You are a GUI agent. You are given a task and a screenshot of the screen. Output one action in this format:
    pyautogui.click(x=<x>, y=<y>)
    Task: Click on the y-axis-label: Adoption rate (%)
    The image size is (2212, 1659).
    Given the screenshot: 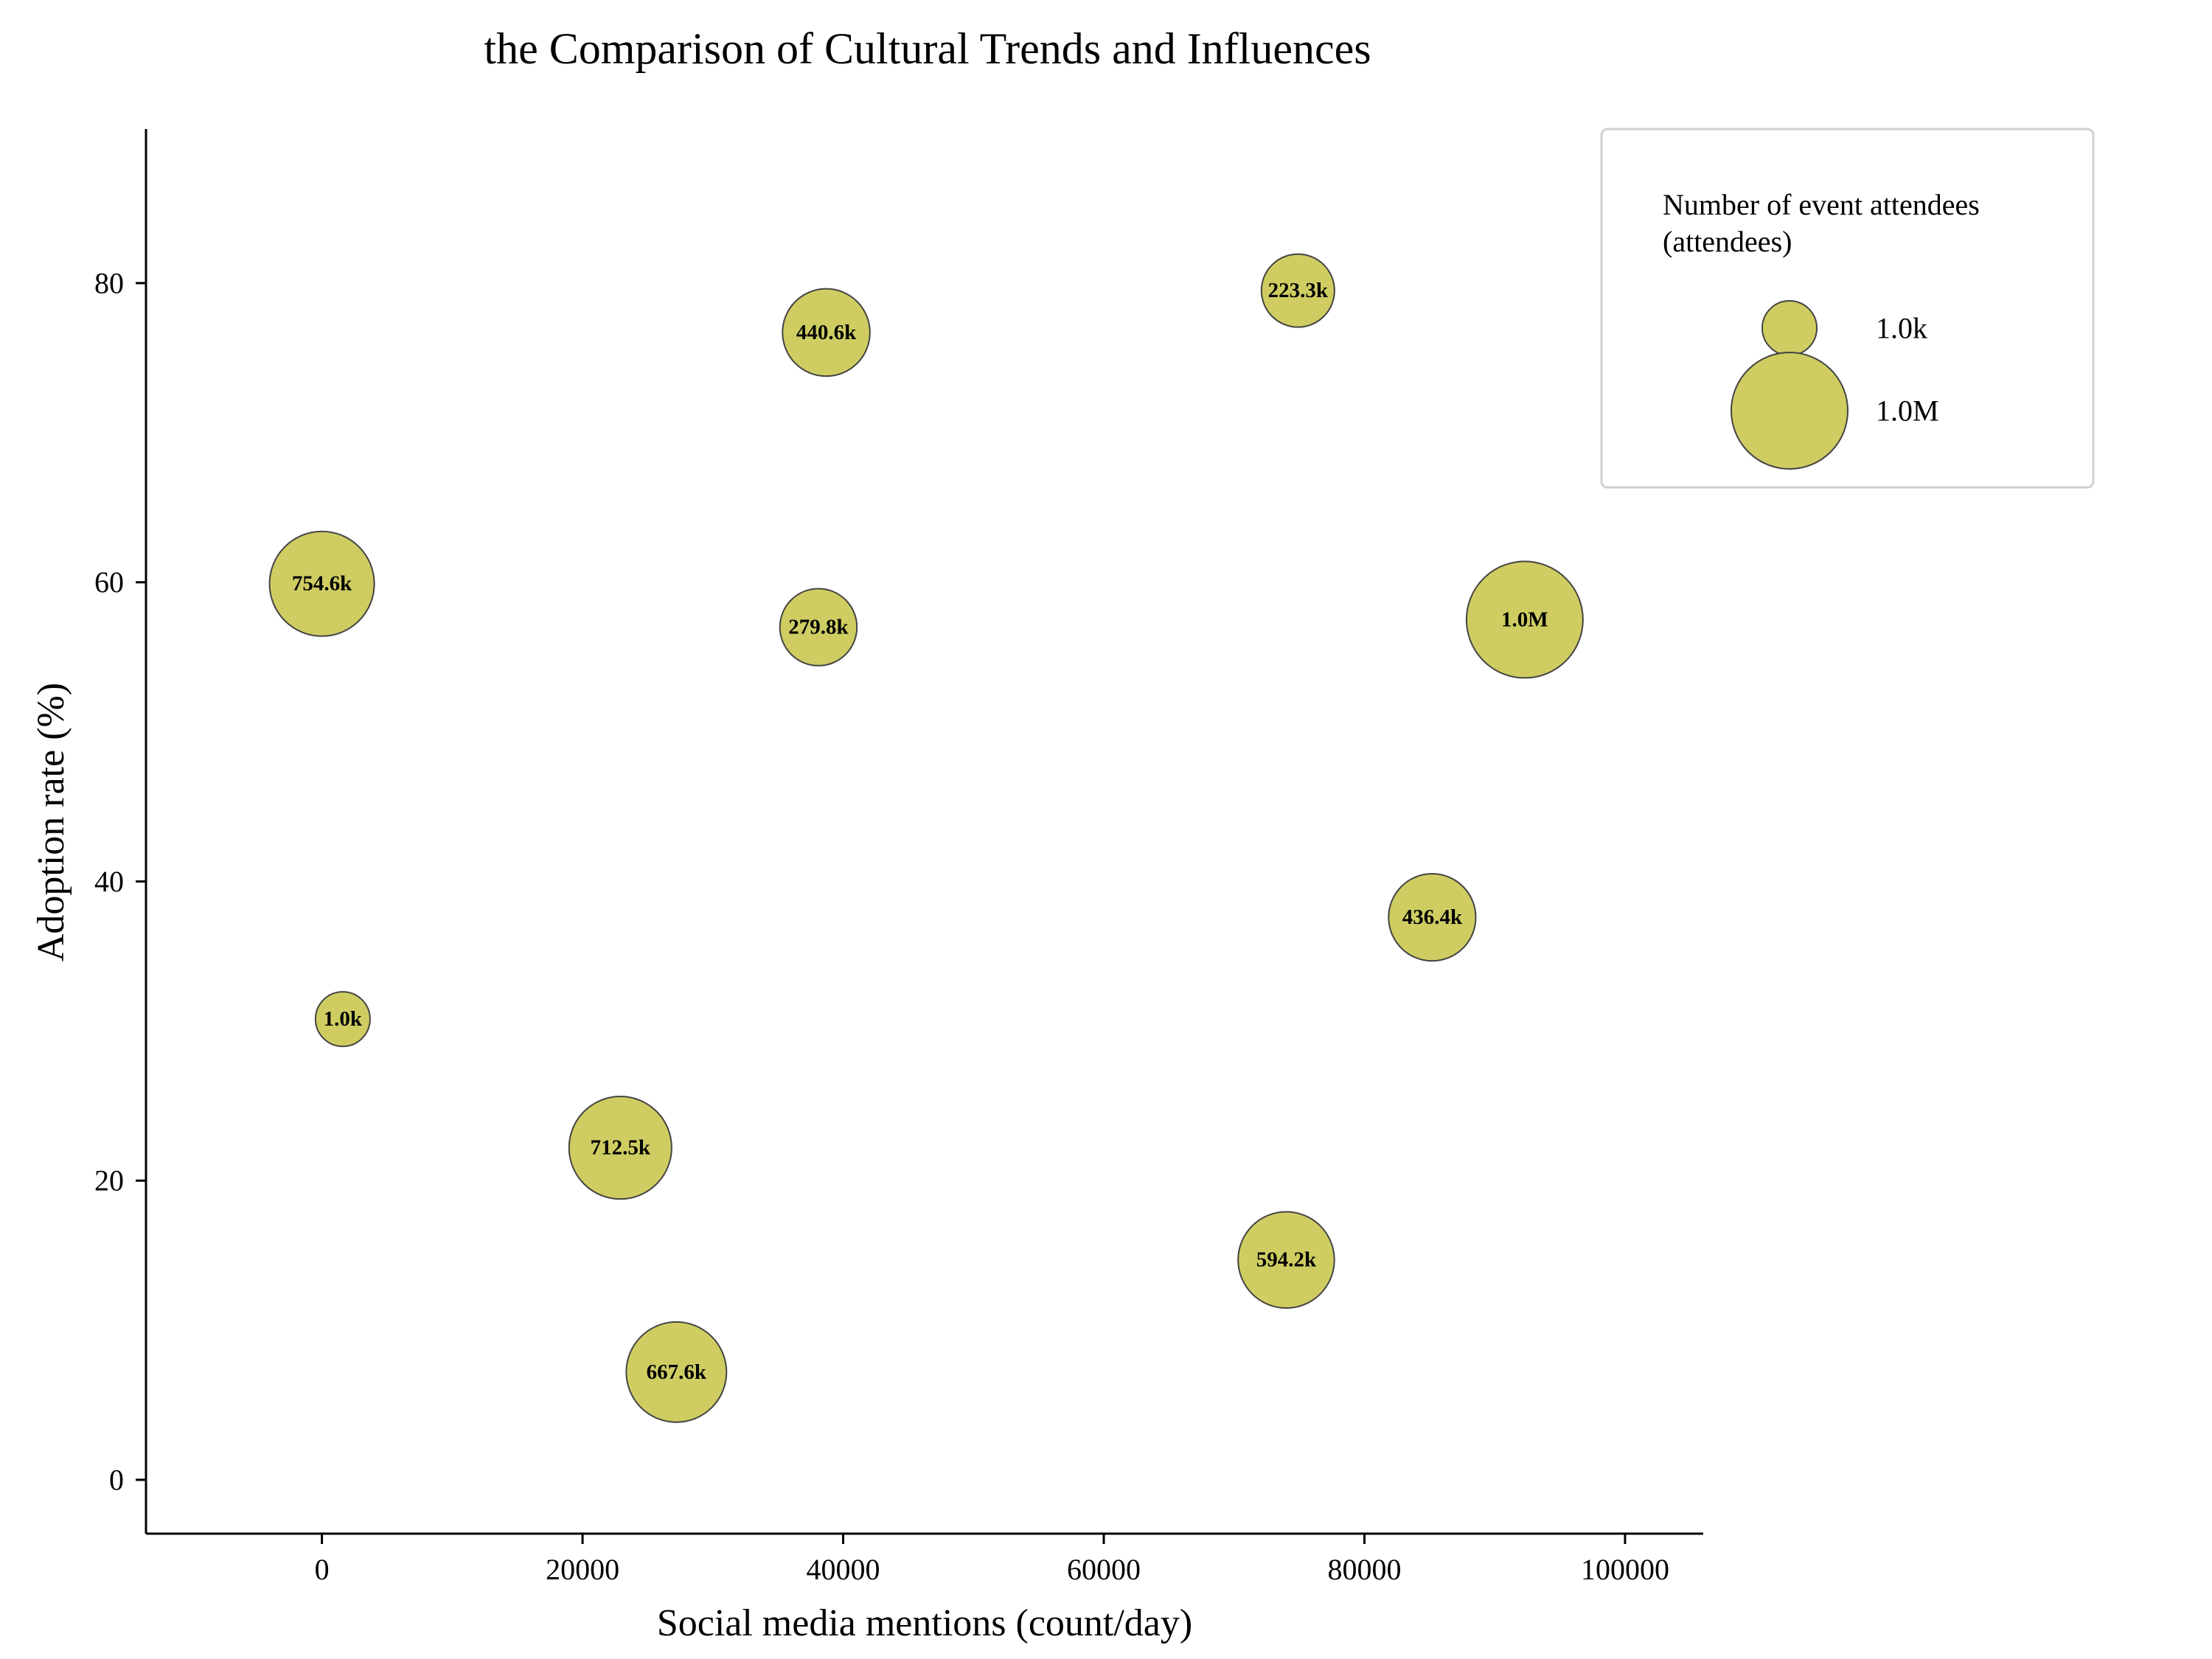 What is the action you would take?
    pyautogui.click(x=51, y=822)
    